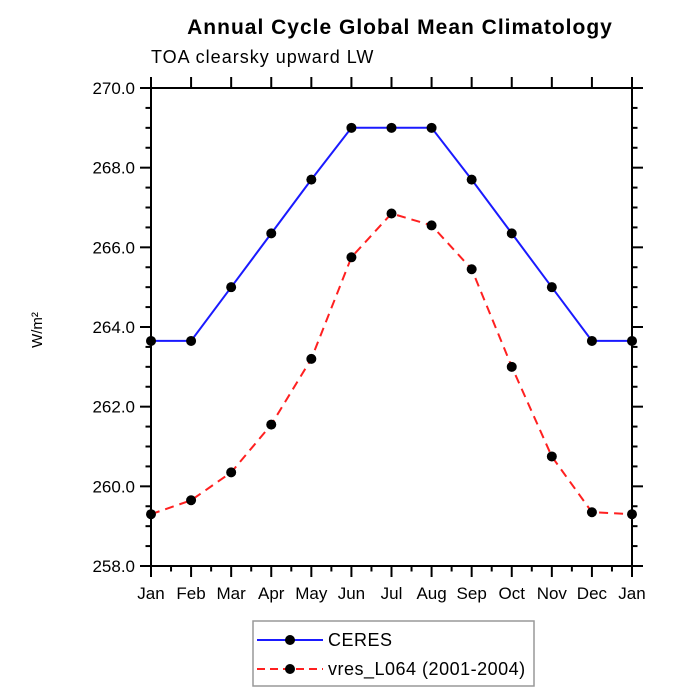  I want to click on x-tick-label: Apr, so click(271, 593).